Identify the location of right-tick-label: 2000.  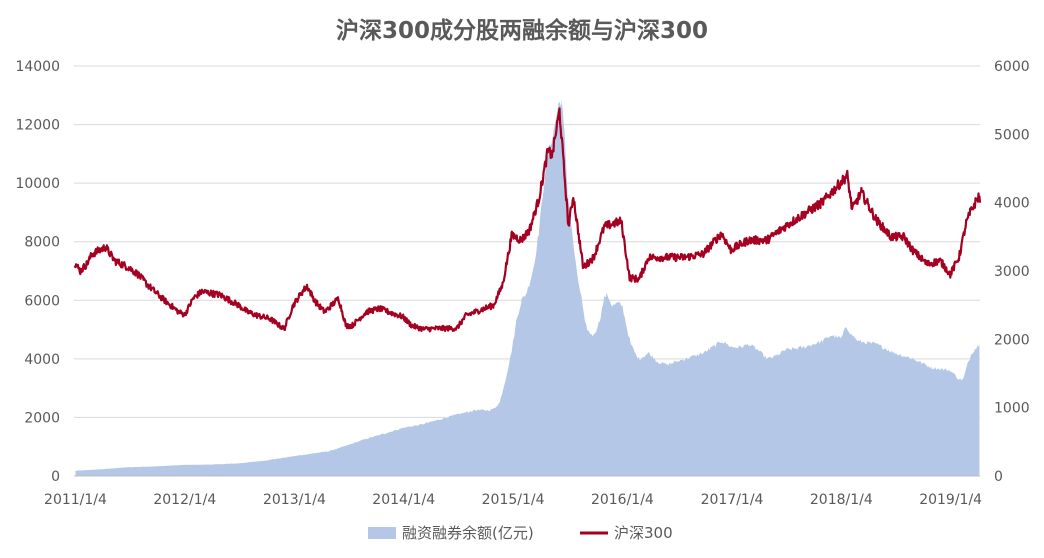
(1012, 340).